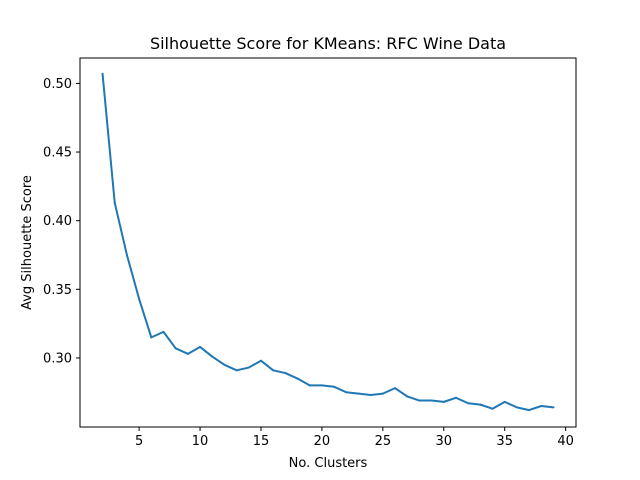 Image resolution: width=640 pixels, height=480 pixels. I want to click on x-tick-label: 20, so click(322, 441).